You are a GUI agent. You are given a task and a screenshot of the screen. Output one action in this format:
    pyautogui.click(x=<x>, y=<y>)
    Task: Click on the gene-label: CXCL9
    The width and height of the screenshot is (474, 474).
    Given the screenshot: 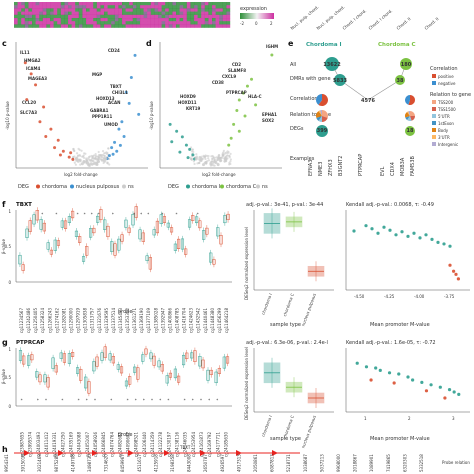 What is the action you would take?
    pyautogui.click(x=229, y=76)
    